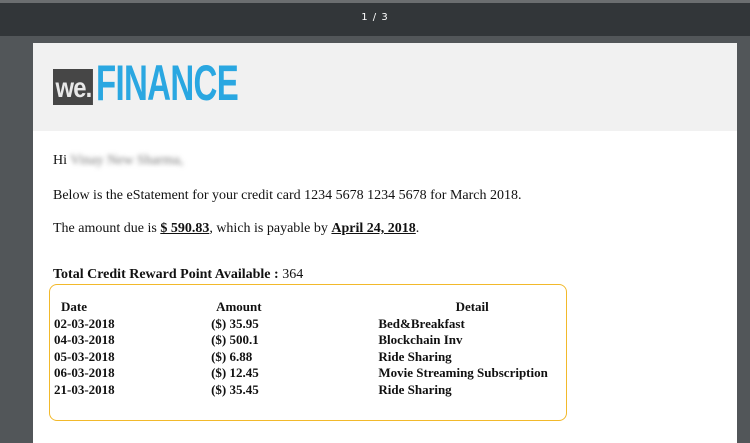 The image size is (750, 443). Describe the element at coordinates (310, 324) in the screenshot. I see `table-row: 02-03-2018 ($) 35.95 Bed&Breakfast` at that location.